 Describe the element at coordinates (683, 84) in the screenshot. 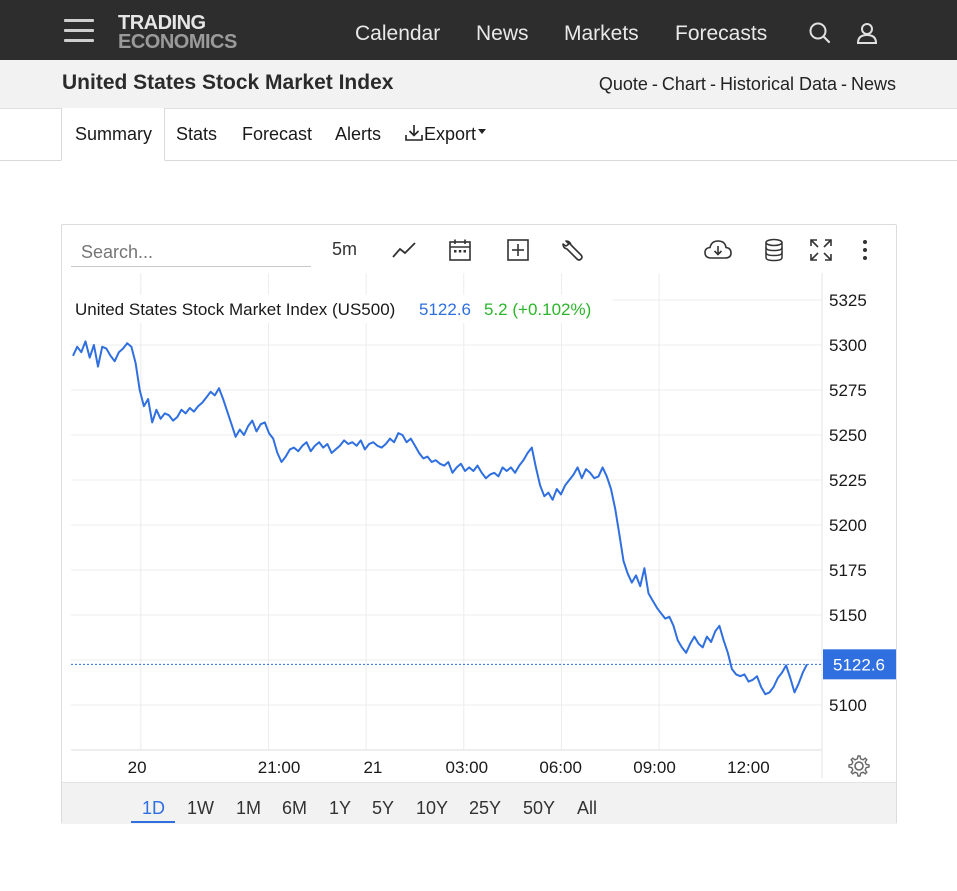

I see `link-chart: Chart` at that location.